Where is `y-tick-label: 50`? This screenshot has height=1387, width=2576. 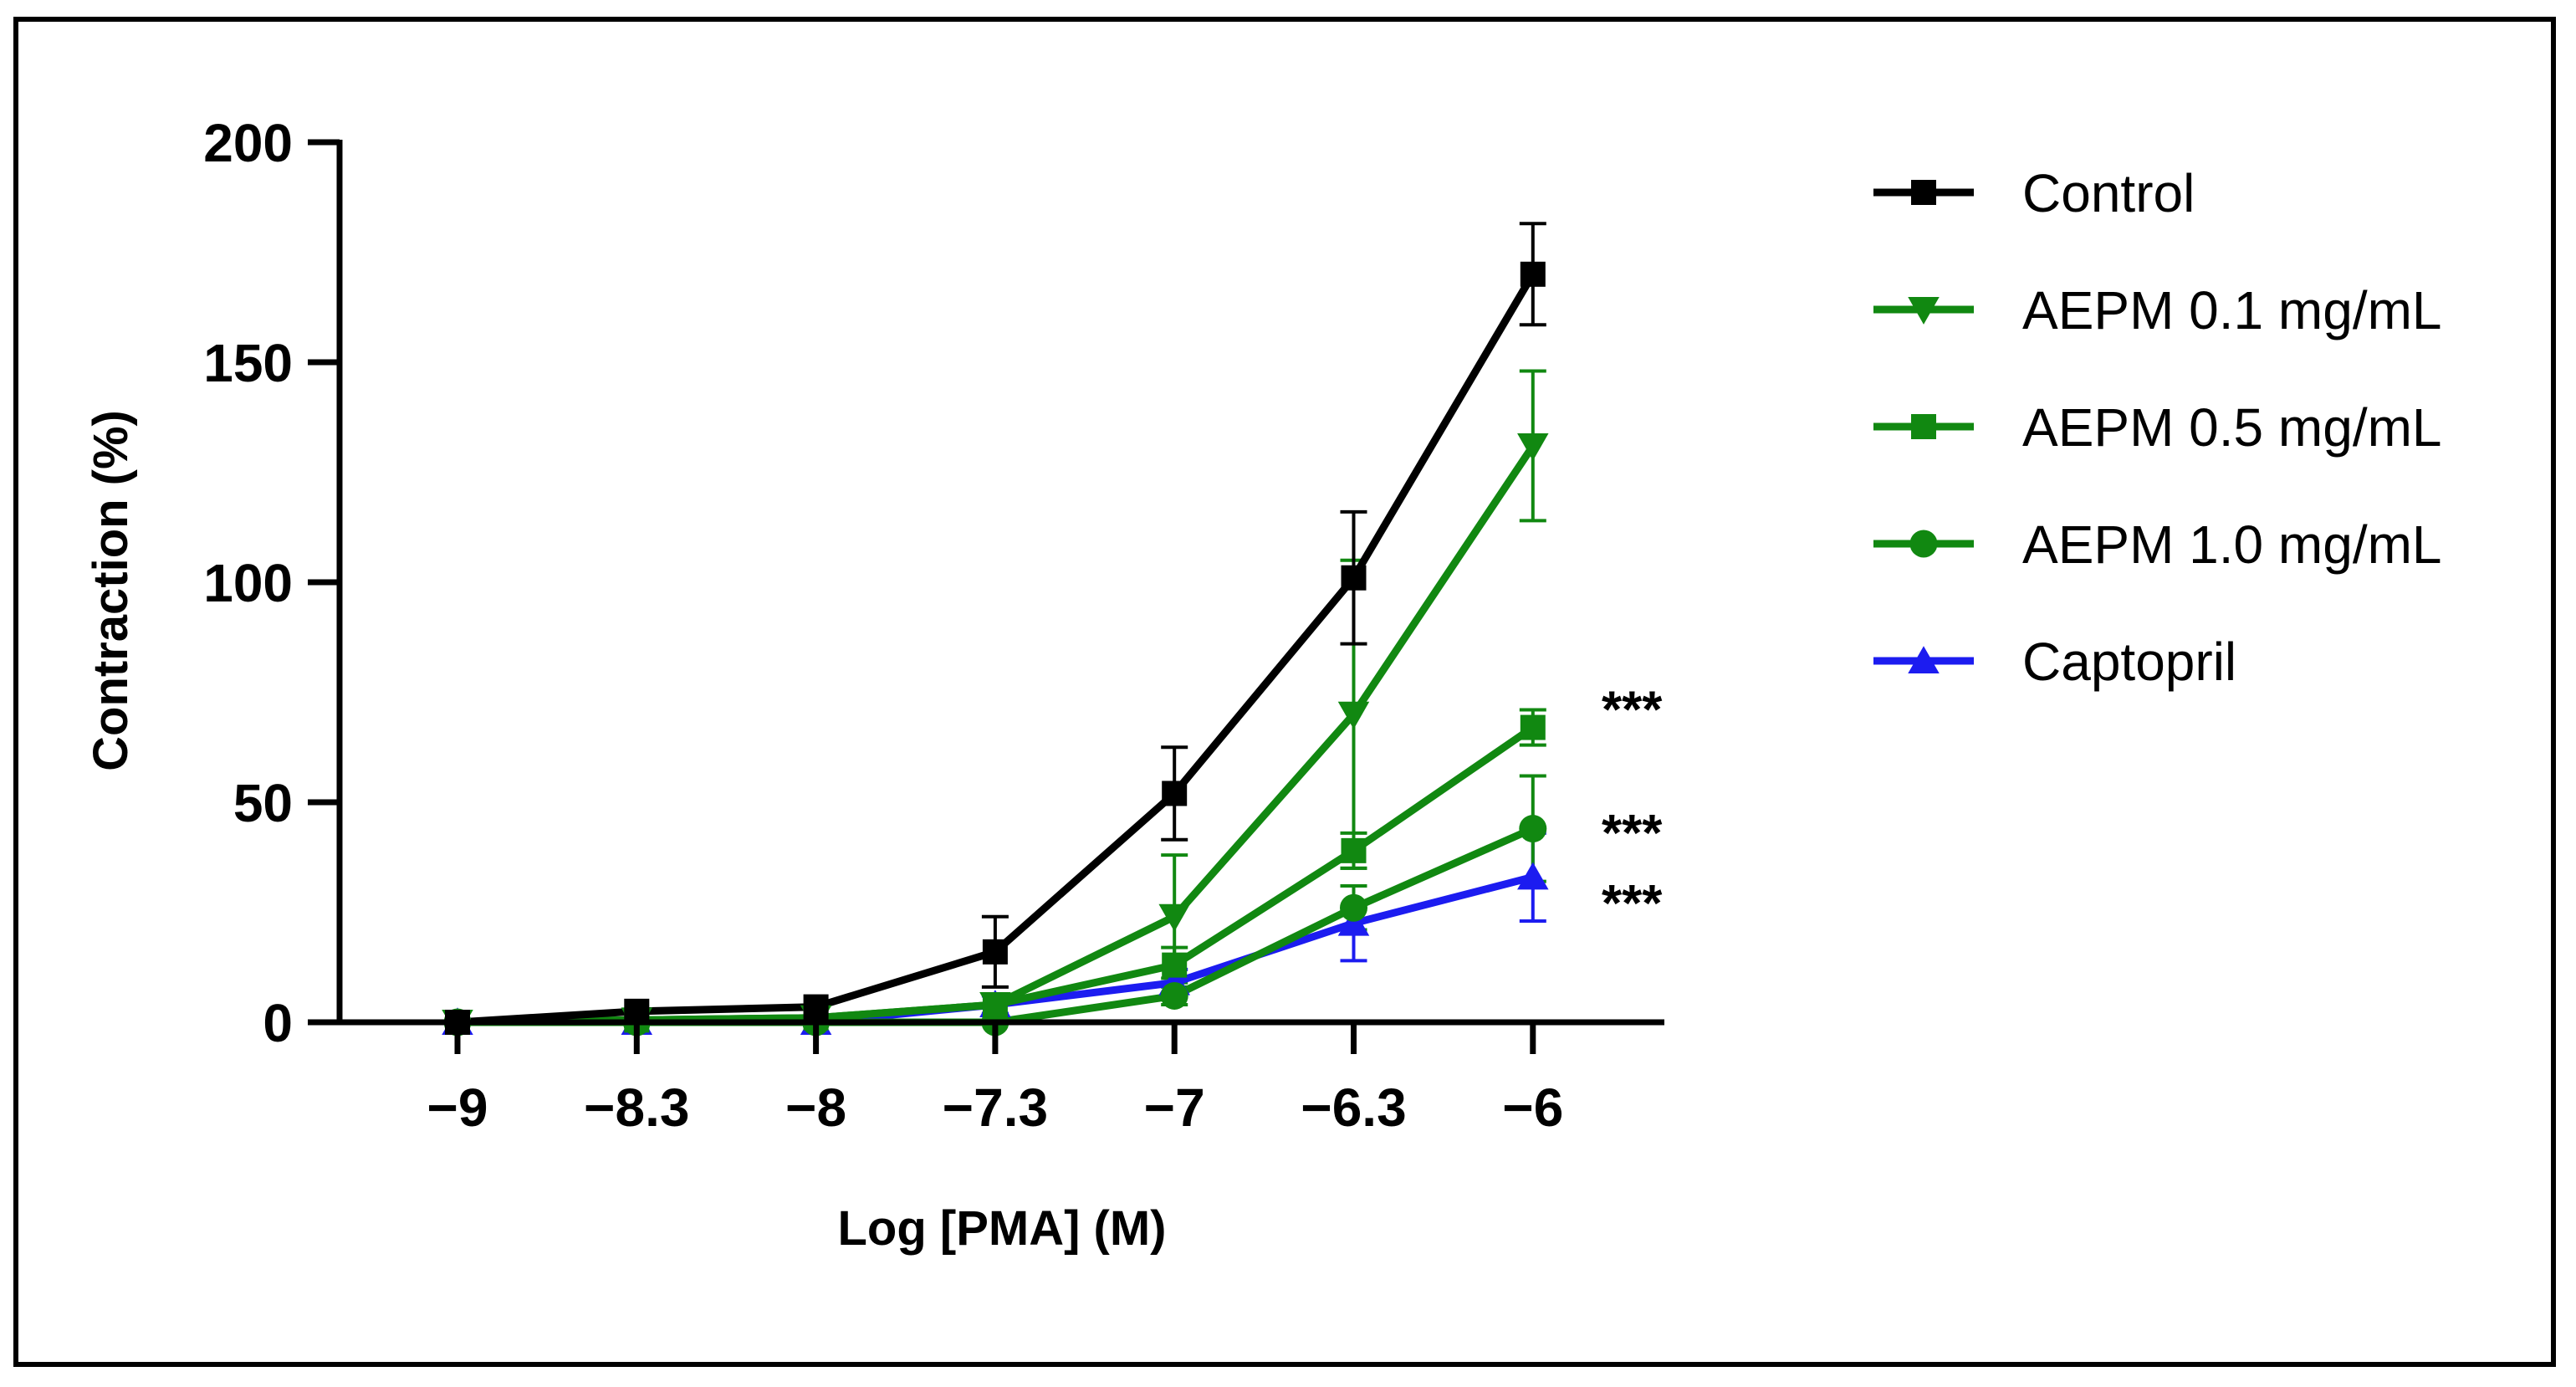
y-tick-label: 50 is located at coordinates (263, 803).